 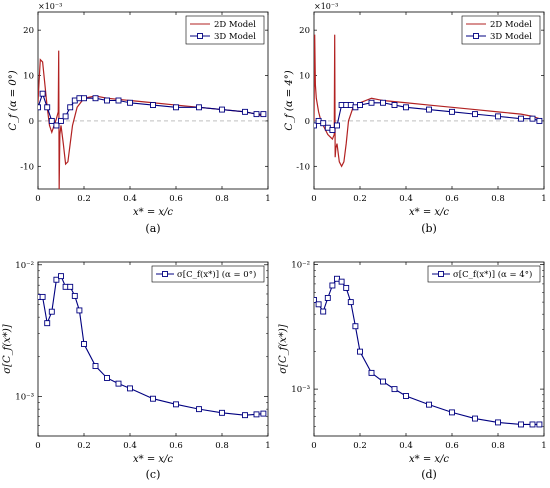 What do you see at coordinates (152, 228) in the screenshot?
I see `panel-label: (a)` at bounding box center [152, 228].